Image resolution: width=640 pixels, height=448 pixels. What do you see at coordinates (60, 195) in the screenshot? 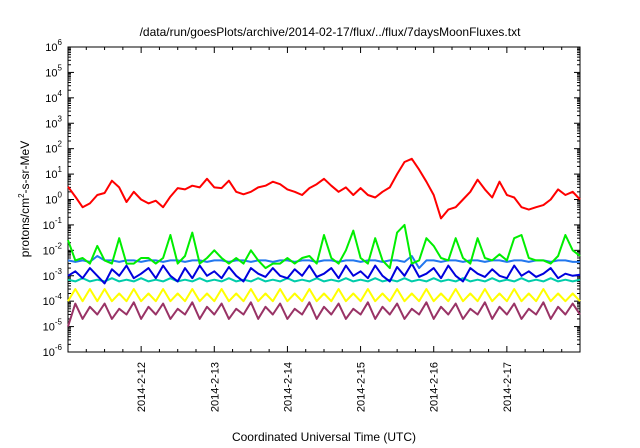
I see `y-tick-exponent: 0` at bounding box center [60, 195].